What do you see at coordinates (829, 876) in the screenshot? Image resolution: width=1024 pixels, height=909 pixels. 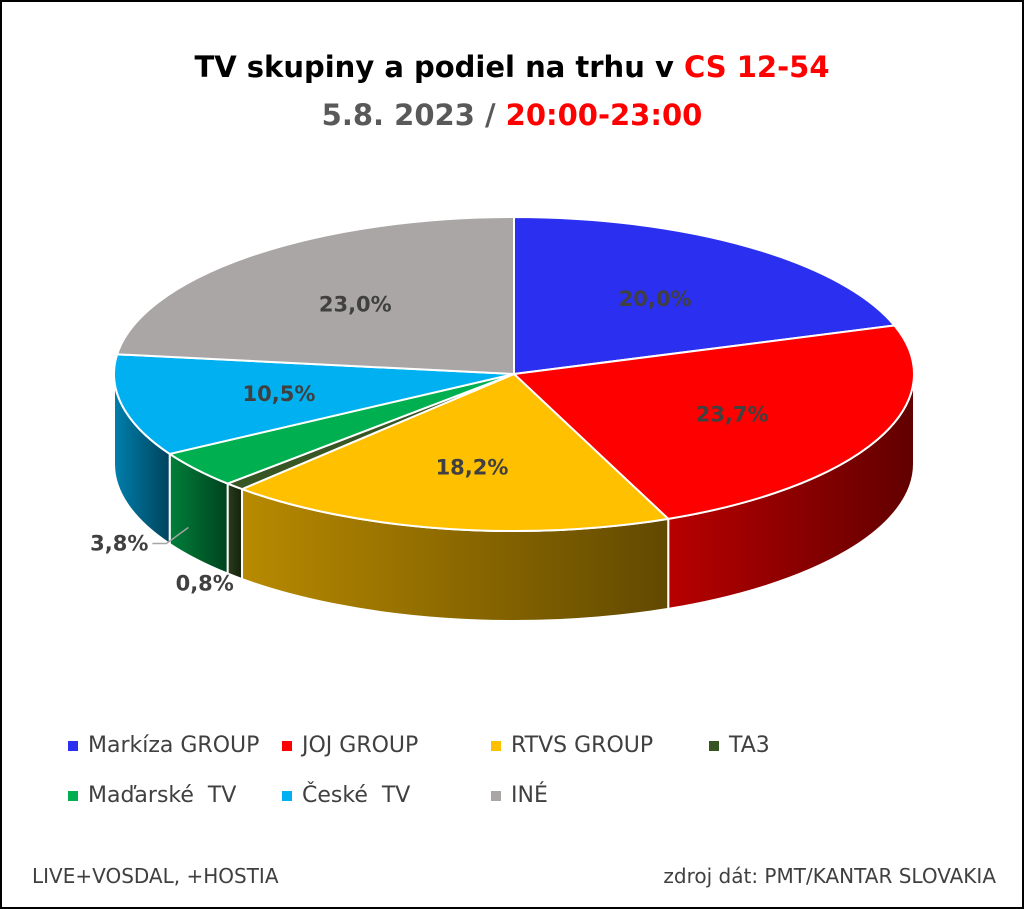 I see `footer-source: zdroj dát: PMT/KANTAR SLOVAKIA` at bounding box center [829, 876].